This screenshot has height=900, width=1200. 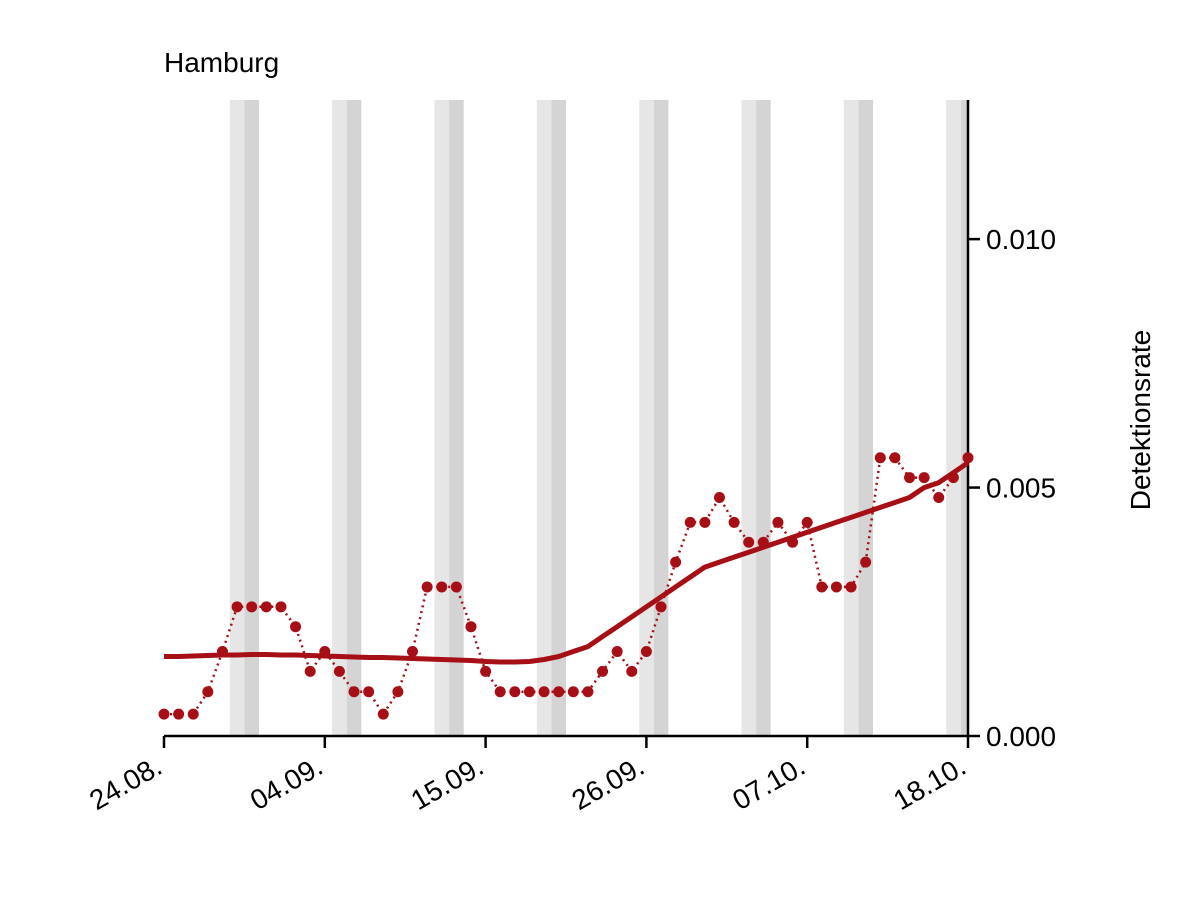 I want to click on x-tick-label: 18.10., so click(x=929, y=783).